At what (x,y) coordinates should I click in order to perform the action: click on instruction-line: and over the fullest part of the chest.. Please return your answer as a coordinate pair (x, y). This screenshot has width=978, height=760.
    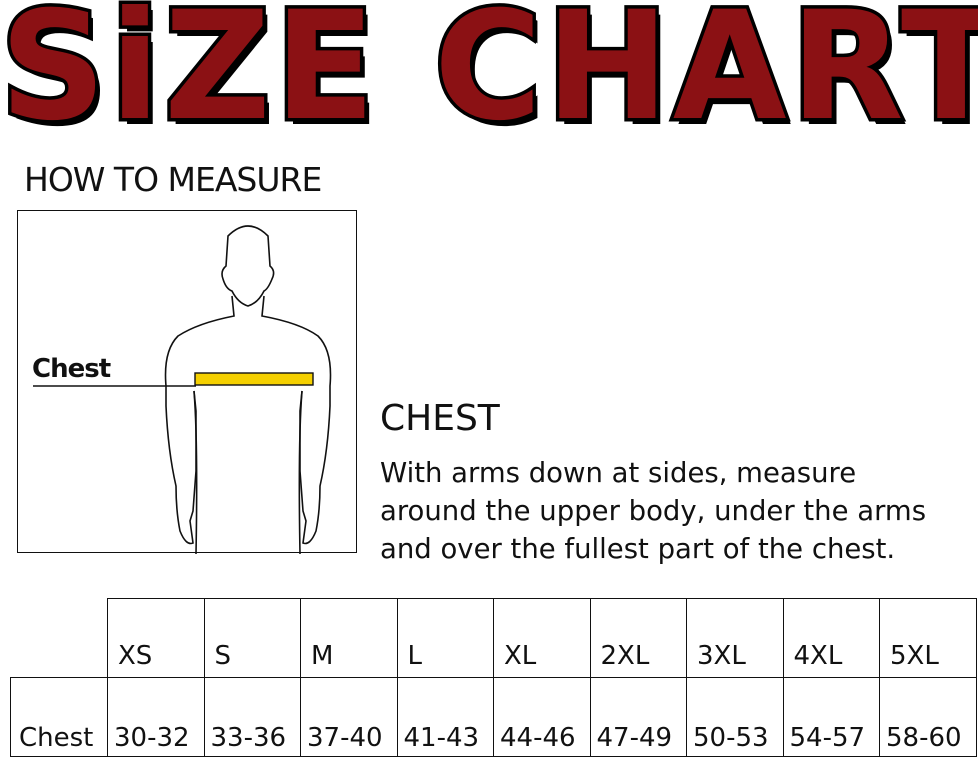
    Looking at the image, I should click on (638, 549).